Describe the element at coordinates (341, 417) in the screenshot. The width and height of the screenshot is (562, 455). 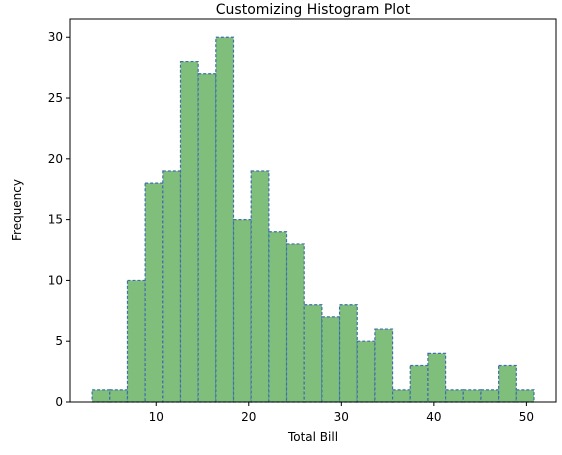
I see `x-tick-label: 30` at that location.